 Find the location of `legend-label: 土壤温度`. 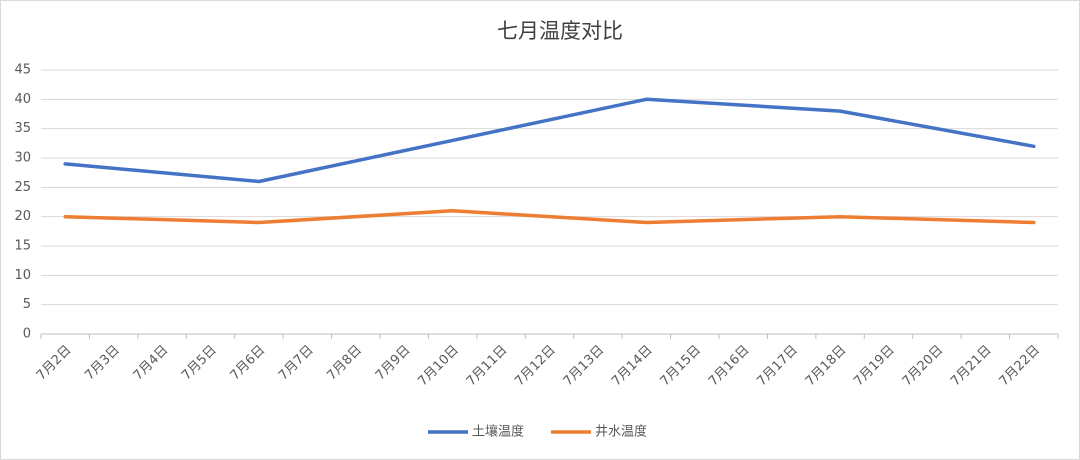

legend-label: 土壤温度 is located at coordinates (498, 432).